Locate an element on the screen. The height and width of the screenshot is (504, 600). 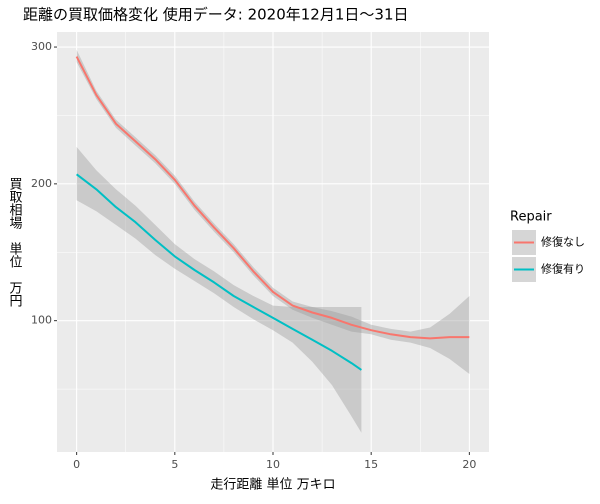
x-tick-label: 10 is located at coordinates (273, 464).